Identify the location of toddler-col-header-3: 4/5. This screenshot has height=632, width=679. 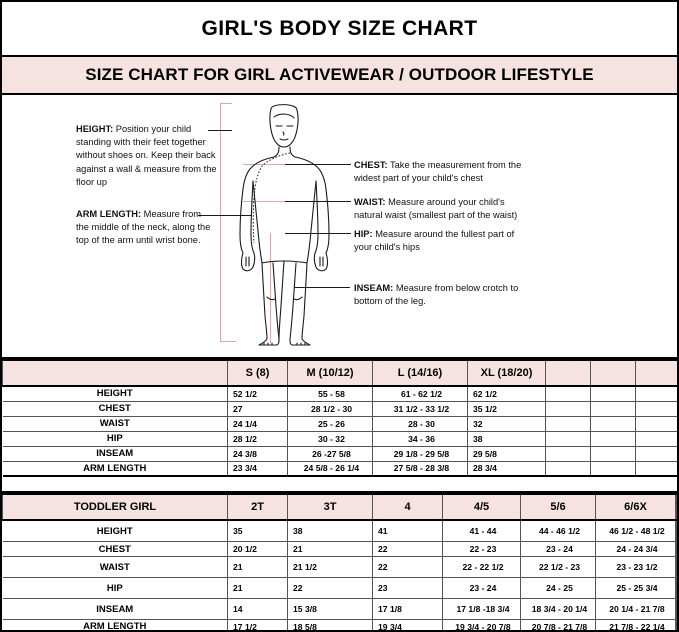
(481, 507).